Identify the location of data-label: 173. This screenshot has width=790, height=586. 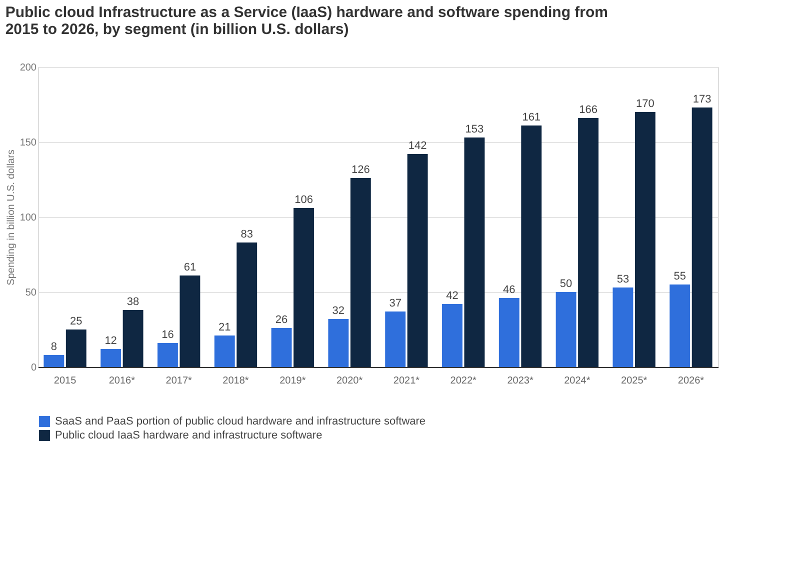
(702, 100).